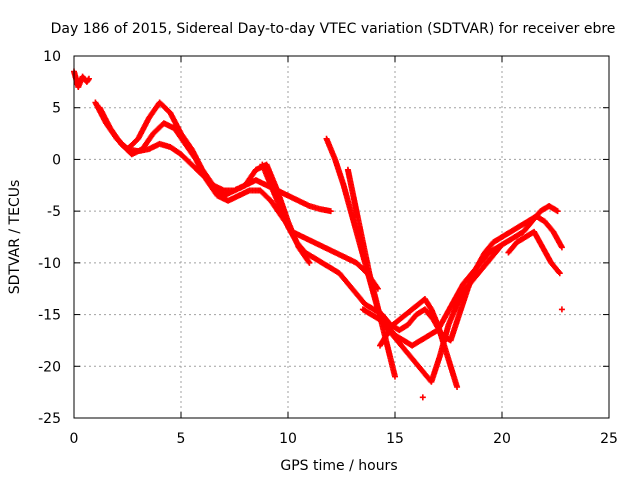  I want to click on x-axis-label: GPS time / hours, so click(338, 466).